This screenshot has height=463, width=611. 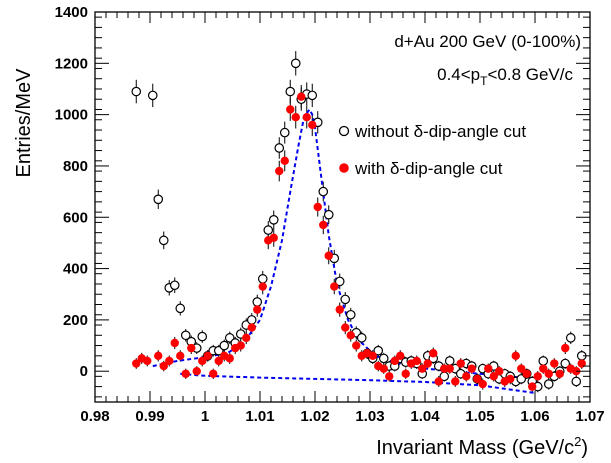 What do you see at coordinates (71, 115) in the screenshot?
I see `y-tick-label: 1000` at bounding box center [71, 115].